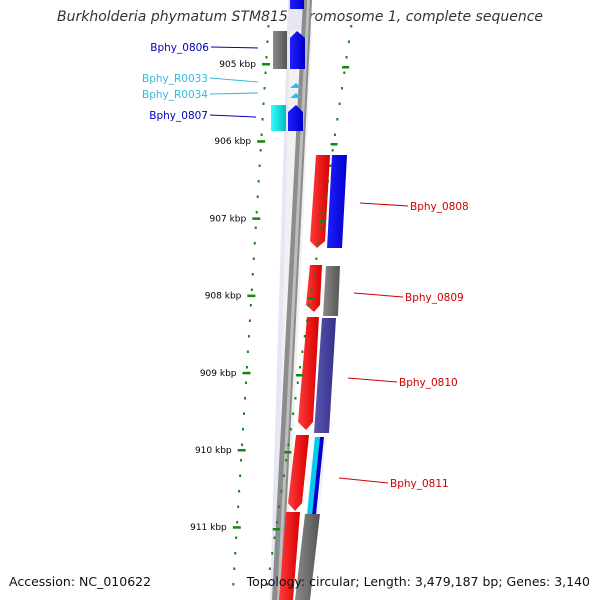 The height and width of the screenshot is (600, 600). What do you see at coordinates (280, 50) in the screenshot?
I see `gene-bar-bphy-0806-gray` at bounding box center [280, 50].